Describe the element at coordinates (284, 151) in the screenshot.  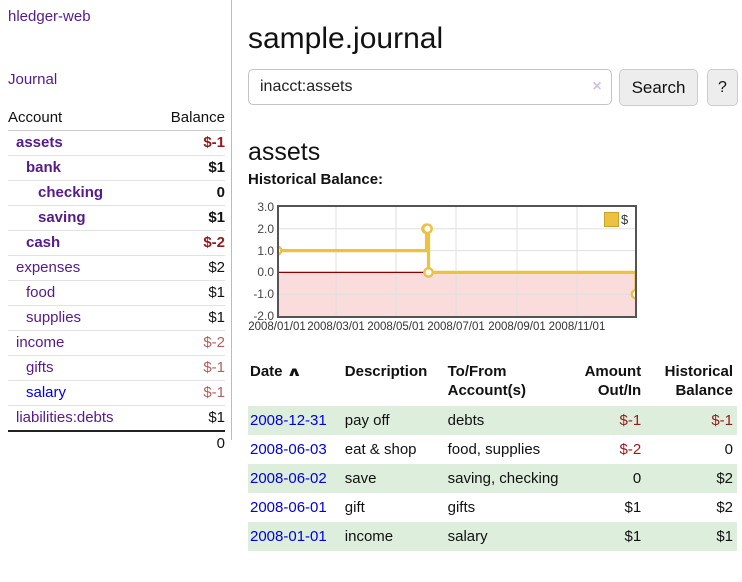
I see `current-account-heading: assets` at that location.